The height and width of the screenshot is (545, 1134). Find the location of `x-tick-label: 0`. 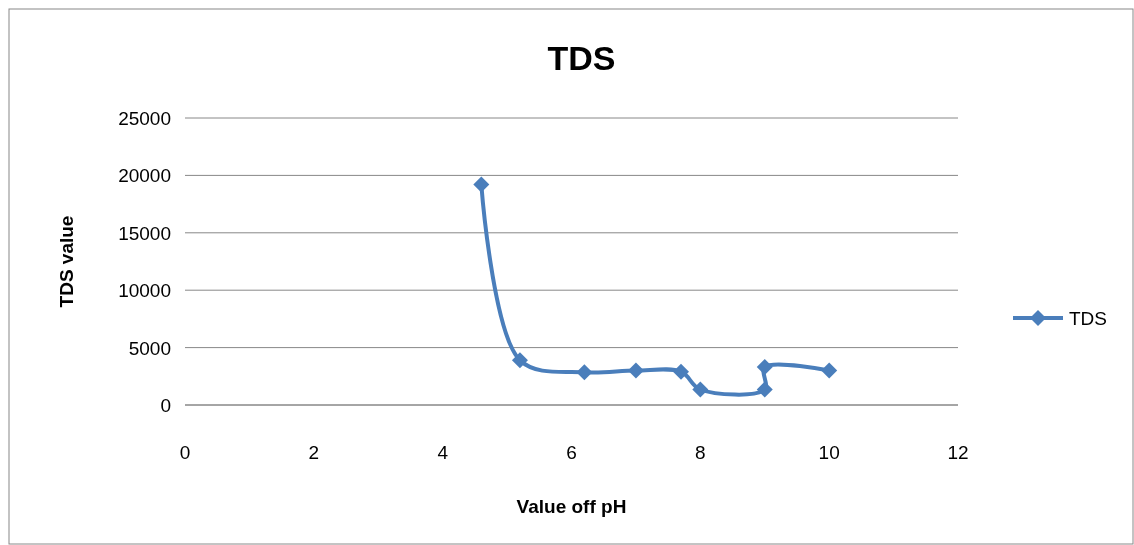

x-tick-label: 0 is located at coordinates (185, 452).